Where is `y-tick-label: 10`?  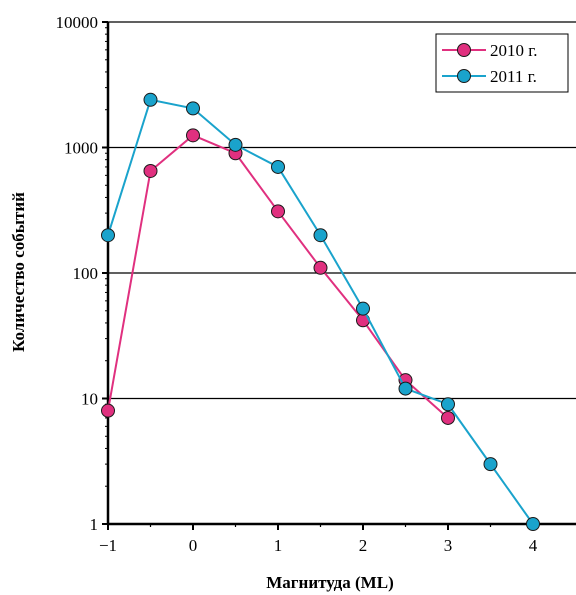
y-tick-label: 10 is located at coordinates (89, 399).